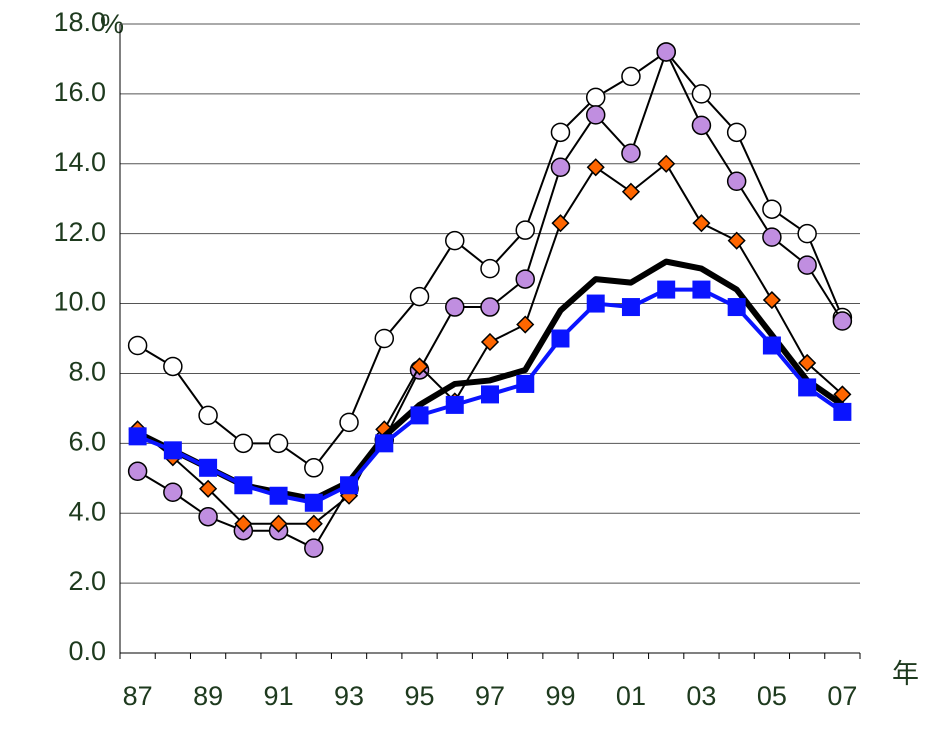 This screenshot has height=733, width=942. What do you see at coordinates (79, 162) in the screenshot?
I see `y-tick-label: 14.0` at bounding box center [79, 162].